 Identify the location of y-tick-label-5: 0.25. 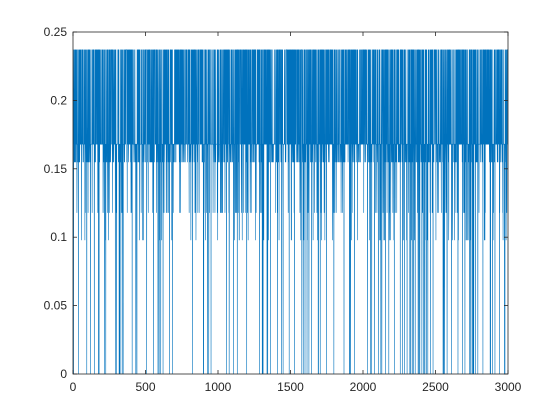
(56, 32).